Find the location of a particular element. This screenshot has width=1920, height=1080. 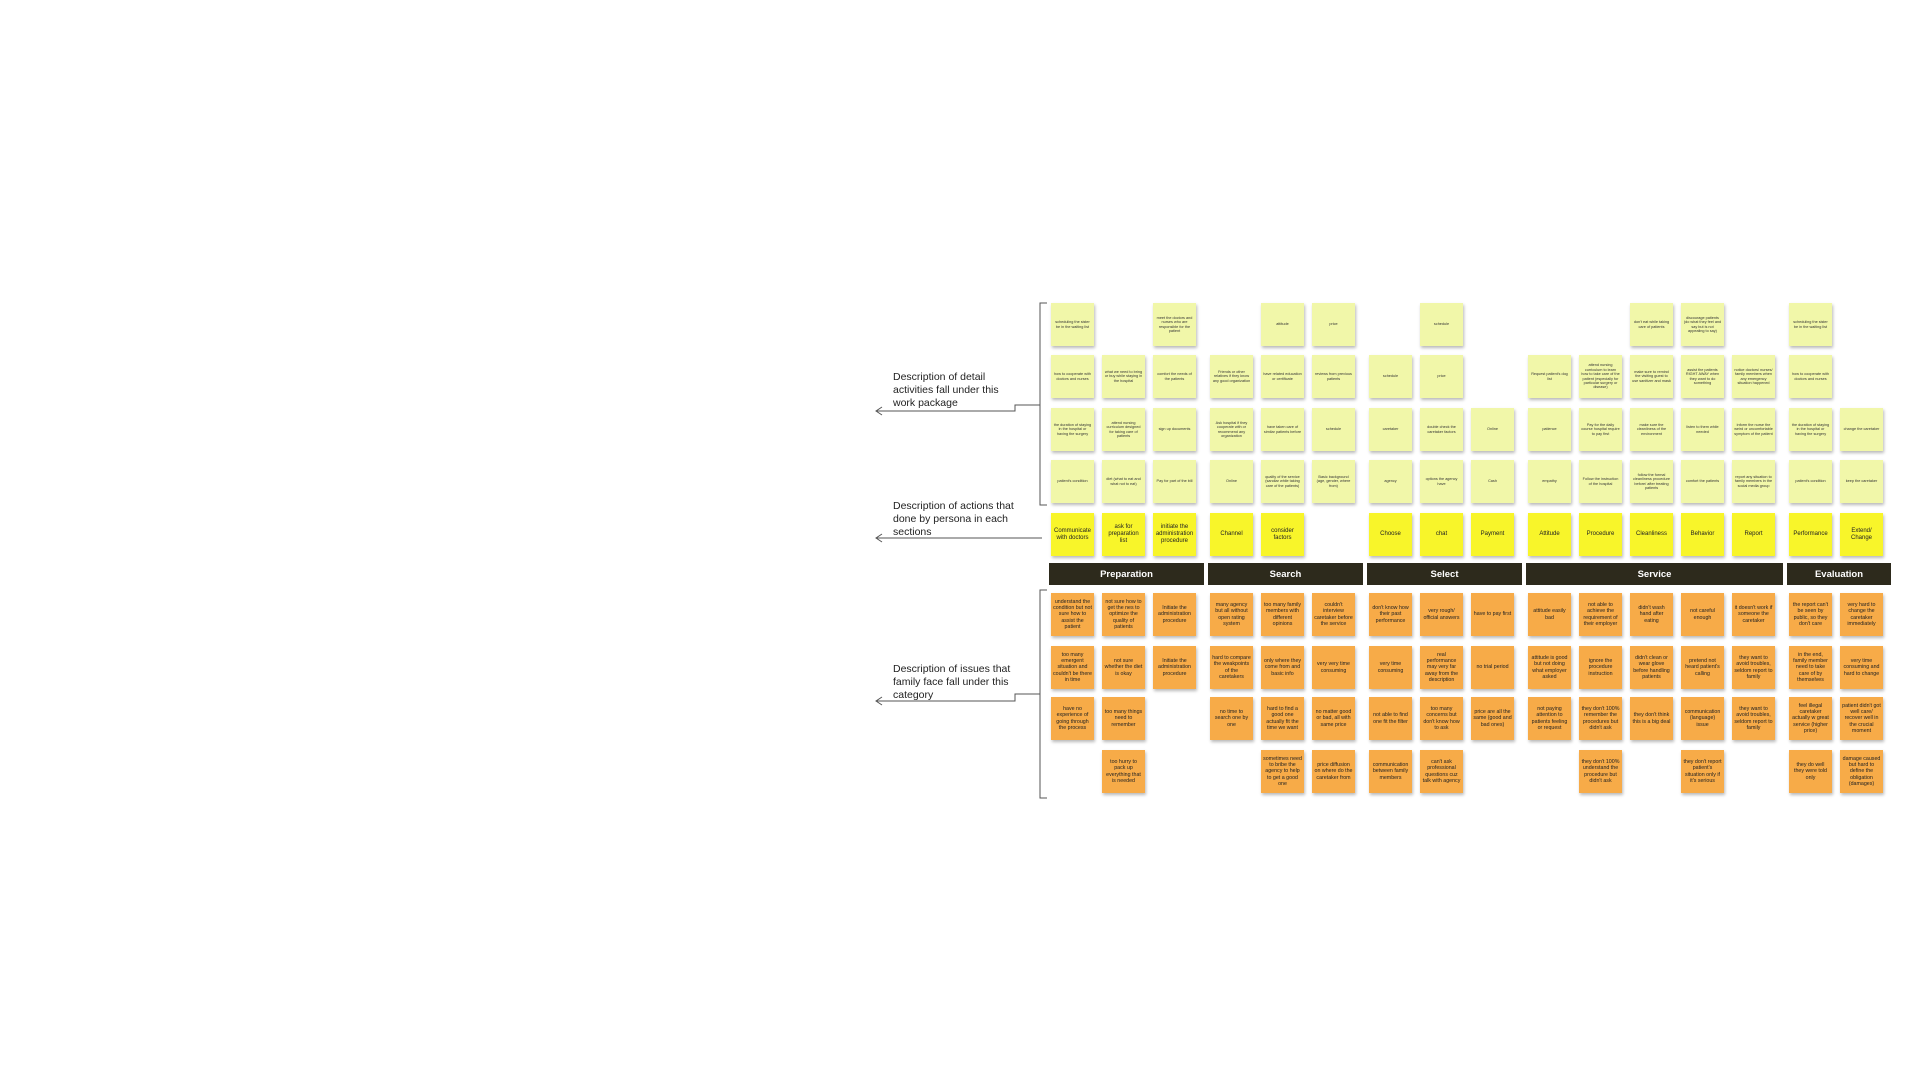

issue-note: no time to search one by one is located at coordinates (1231, 718).